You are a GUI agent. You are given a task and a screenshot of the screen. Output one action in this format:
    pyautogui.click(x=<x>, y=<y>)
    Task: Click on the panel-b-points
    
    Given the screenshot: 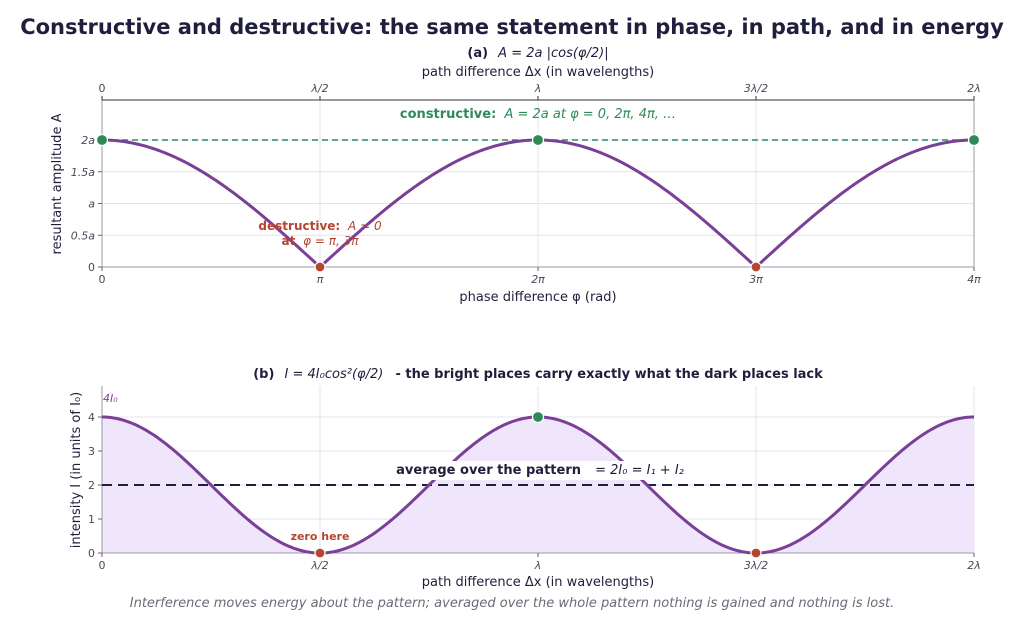 What is the action you would take?
    pyautogui.click(x=538, y=484)
    